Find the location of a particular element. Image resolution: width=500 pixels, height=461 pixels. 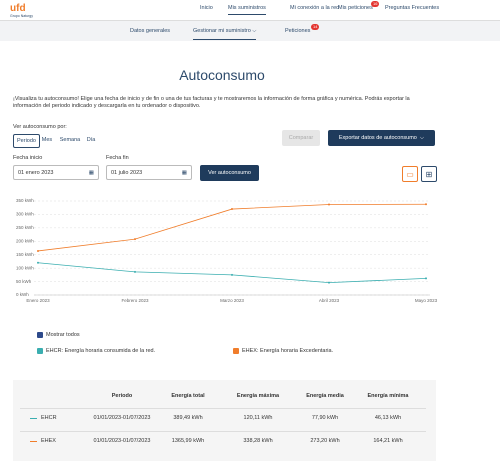

start-input: 01 enero 2023 ▦ is located at coordinates (56, 172).